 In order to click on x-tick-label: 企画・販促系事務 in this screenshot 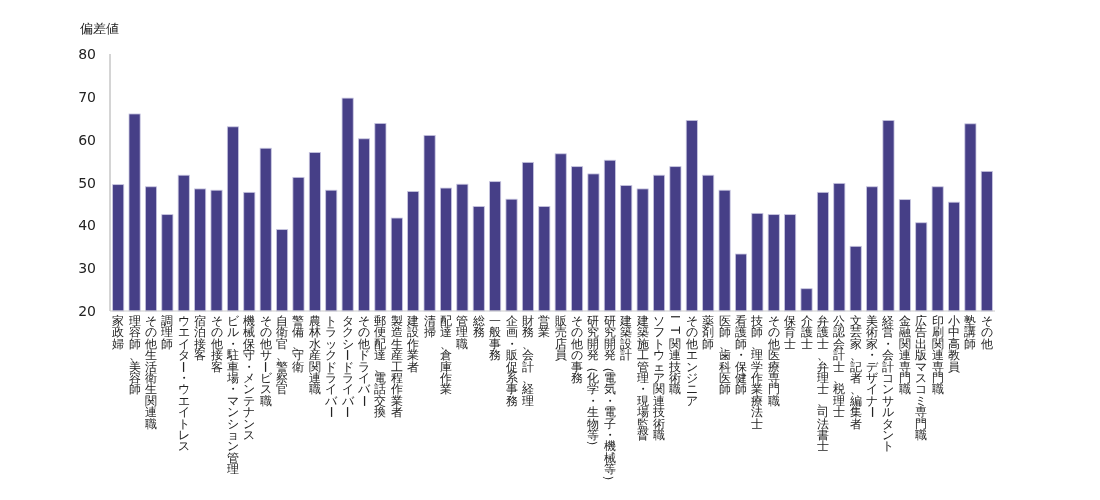, I will do `click(511, 361)`.